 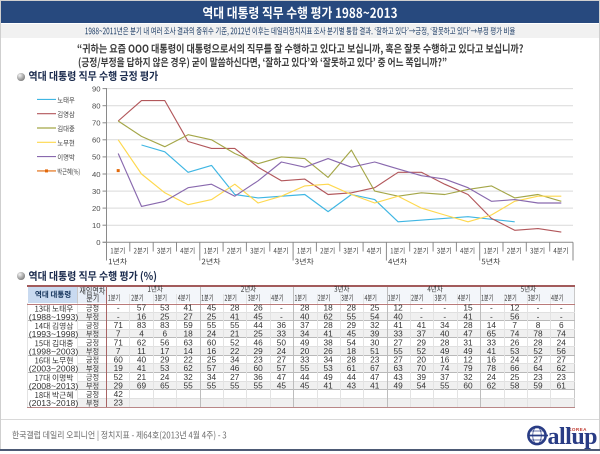 I want to click on svg-text: 30, so click(x=96, y=191).